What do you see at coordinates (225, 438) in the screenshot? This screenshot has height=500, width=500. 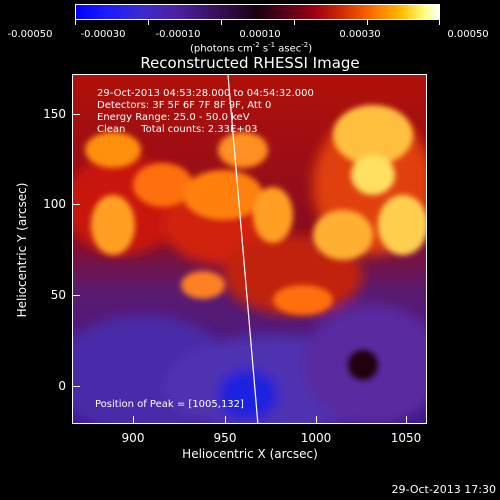 I see `x-tick-label: 950` at bounding box center [225, 438].